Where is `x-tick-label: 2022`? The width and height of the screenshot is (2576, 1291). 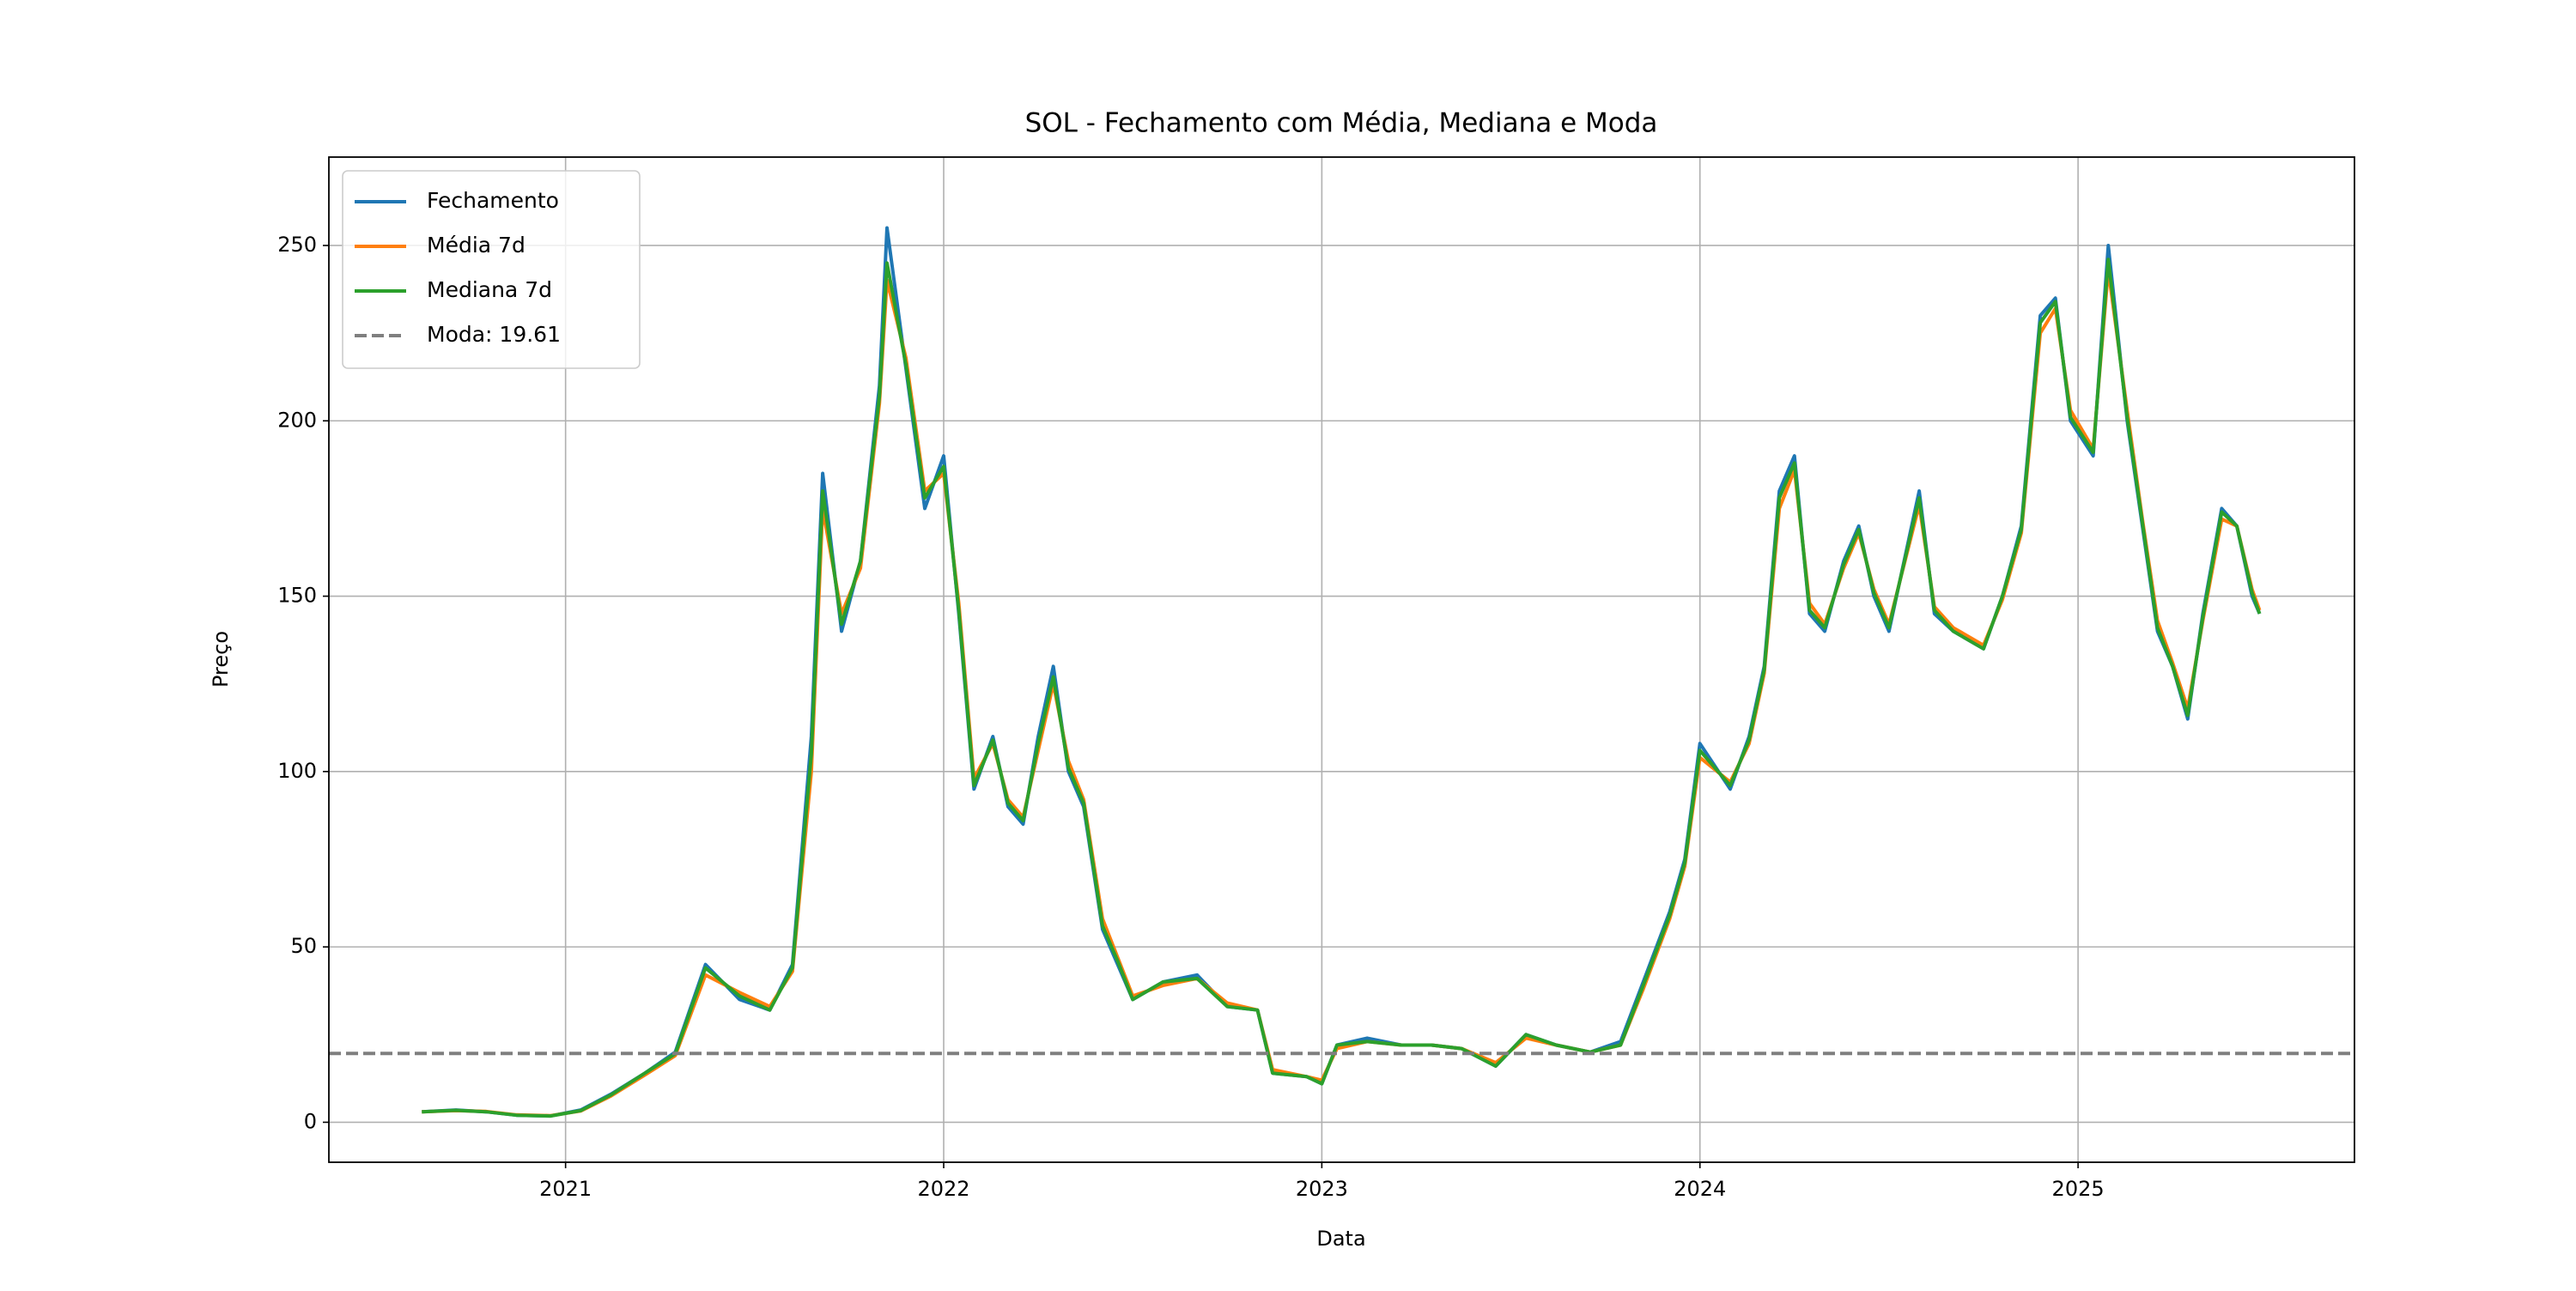 x-tick-label: 2022 is located at coordinates (943, 1189).